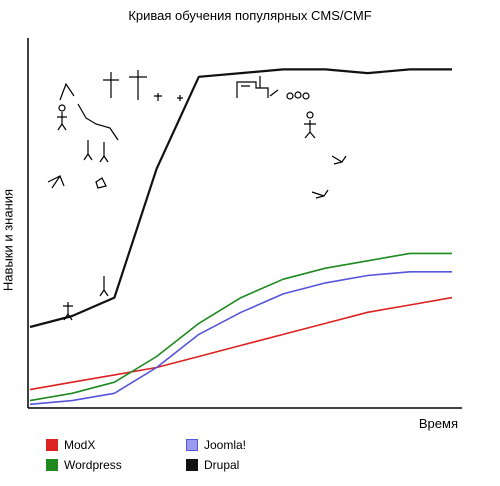 The width and height of the screenshot is (500, 486). I want to click on legend-swatch-modx, so click(52, 445).